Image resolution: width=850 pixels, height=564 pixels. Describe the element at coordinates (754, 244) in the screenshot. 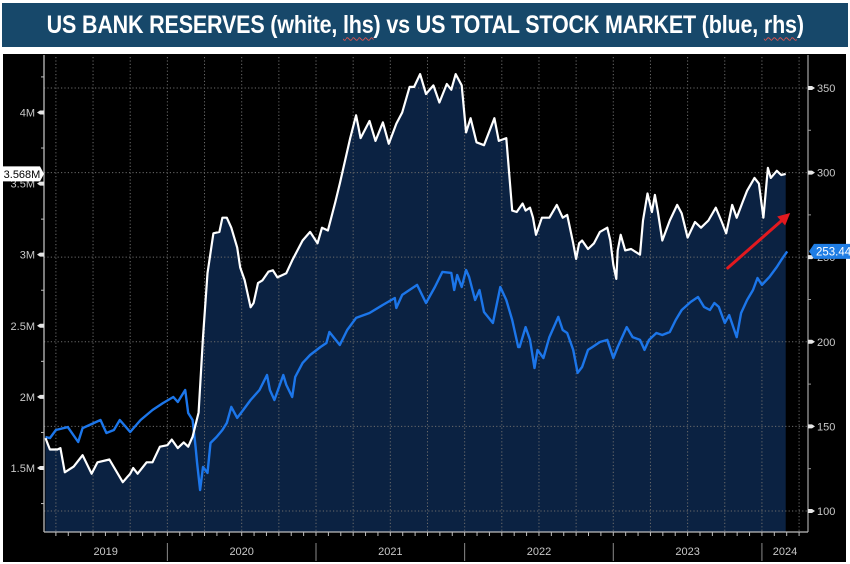

I see `trend-arrow-shaft` at that location.